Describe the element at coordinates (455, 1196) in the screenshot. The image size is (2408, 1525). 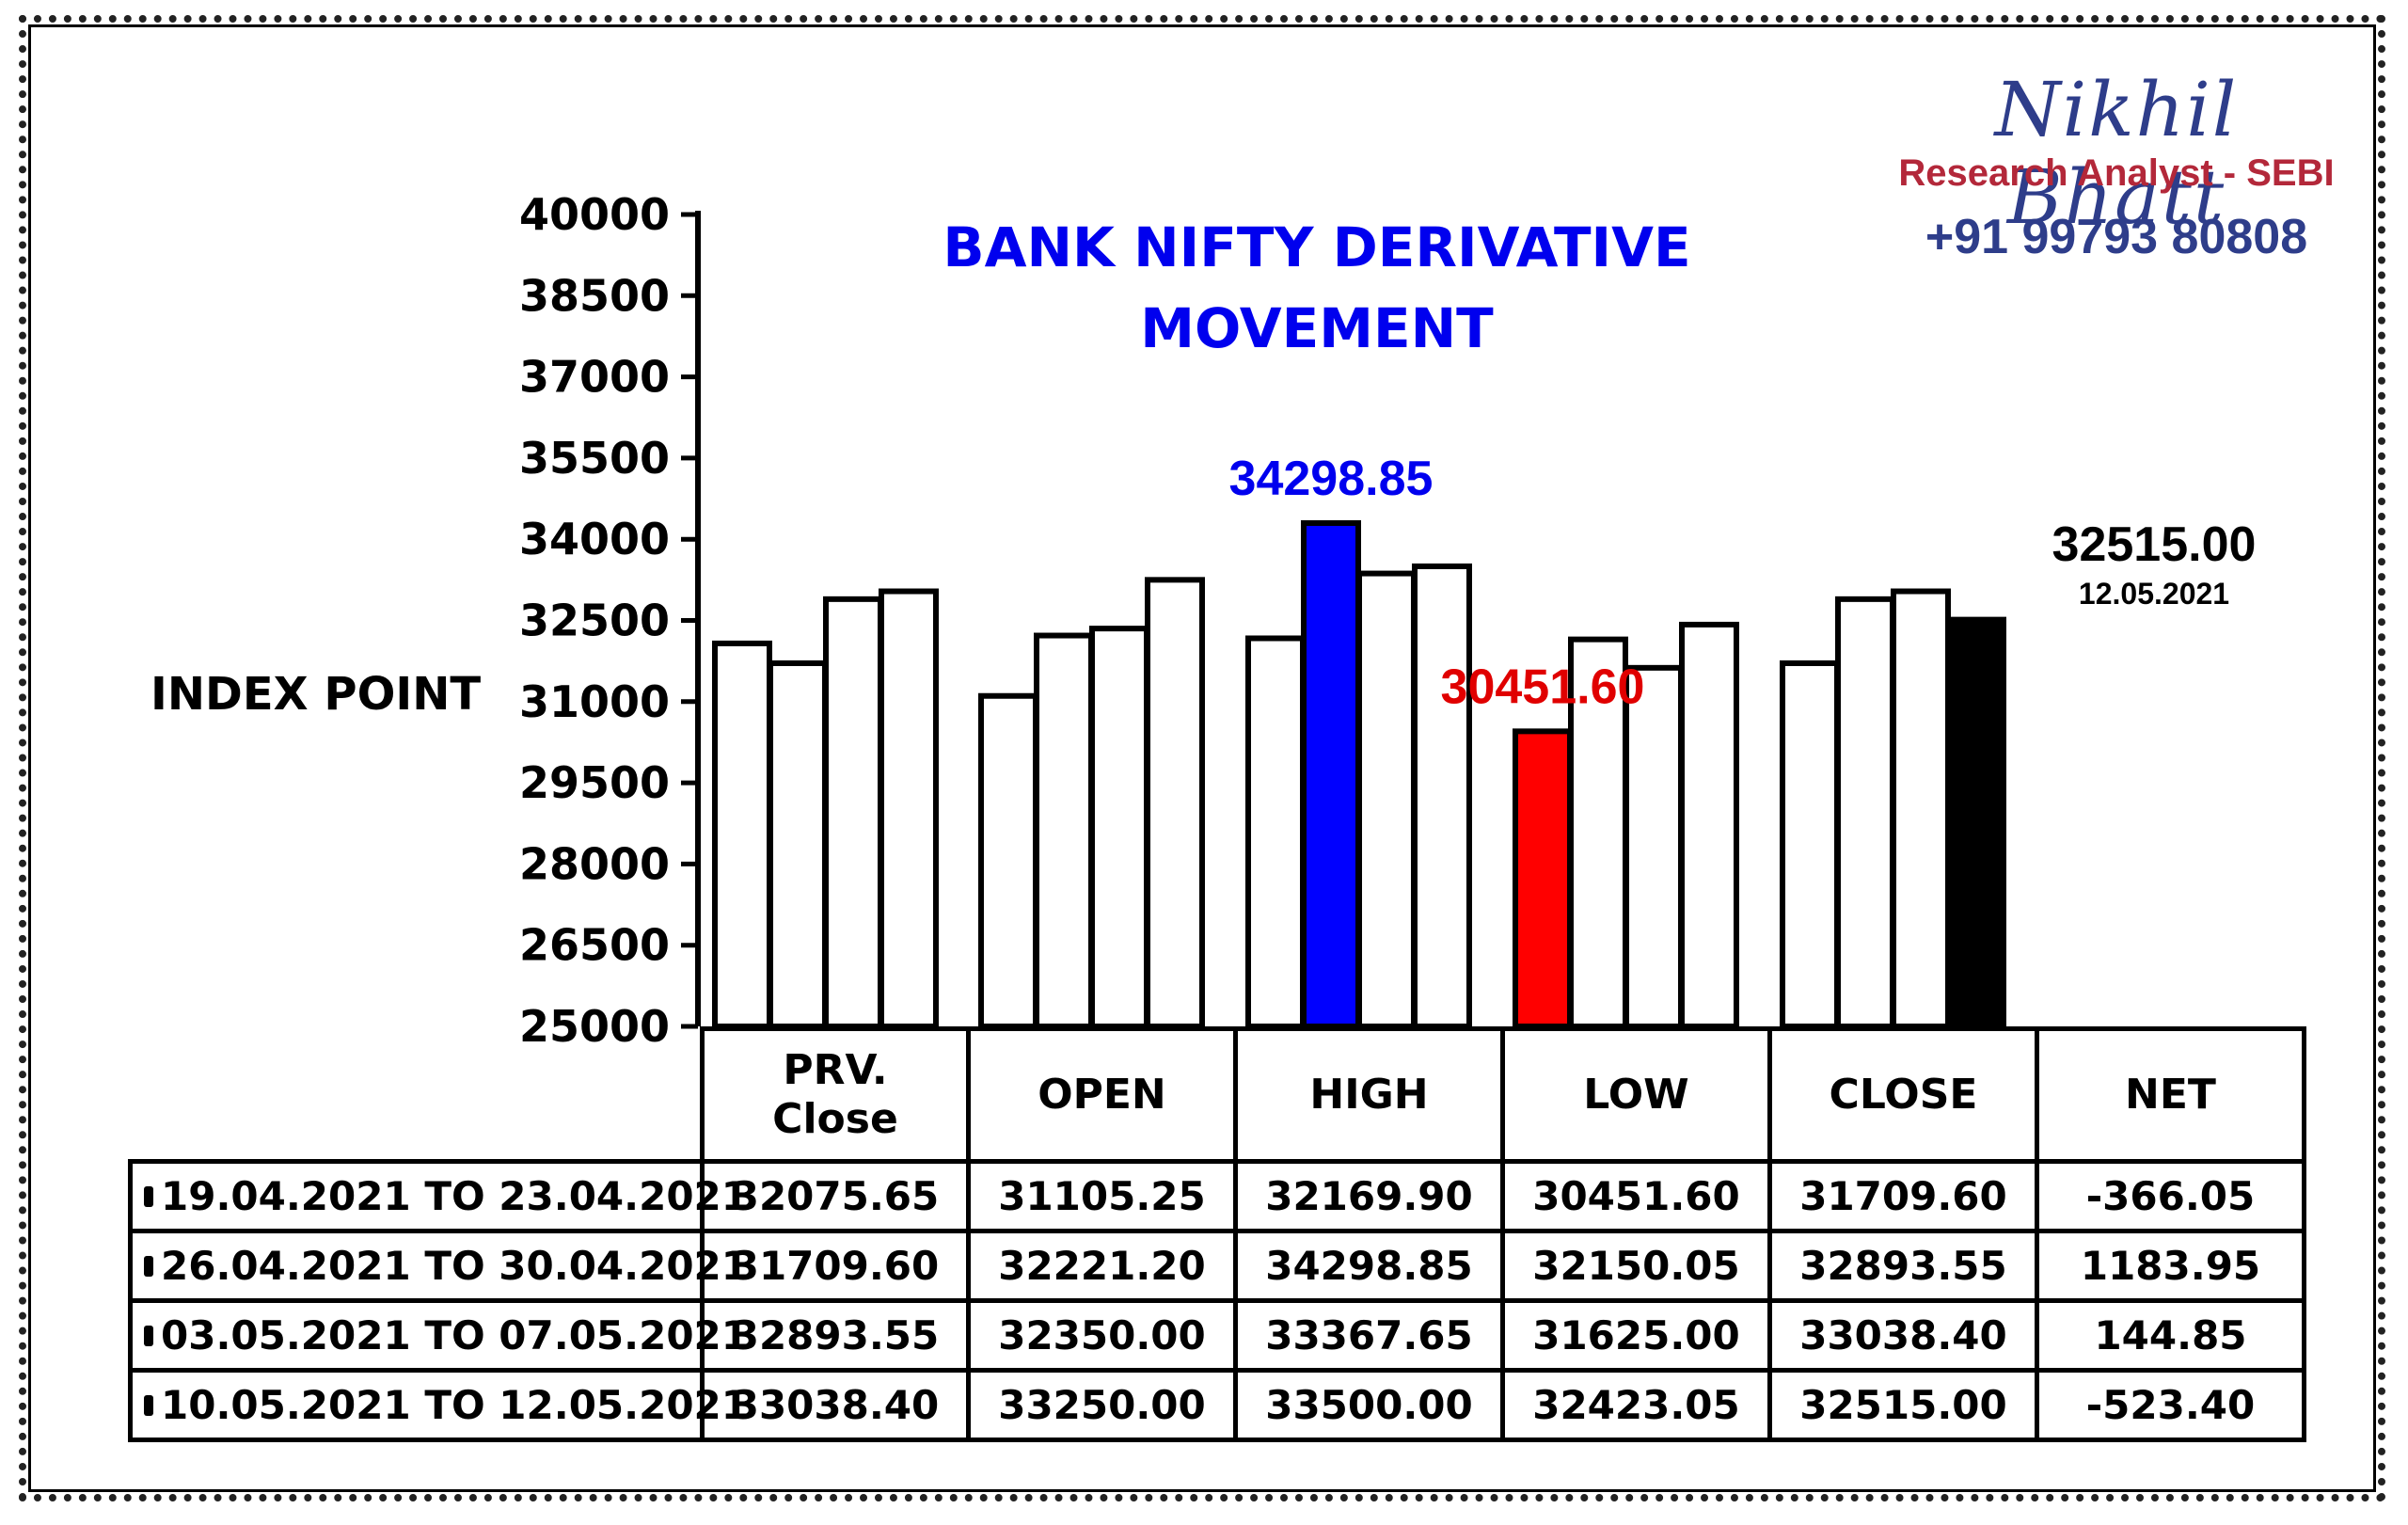
I see `series-name: 19.04.2021 TO 23.04.2021` at that location.